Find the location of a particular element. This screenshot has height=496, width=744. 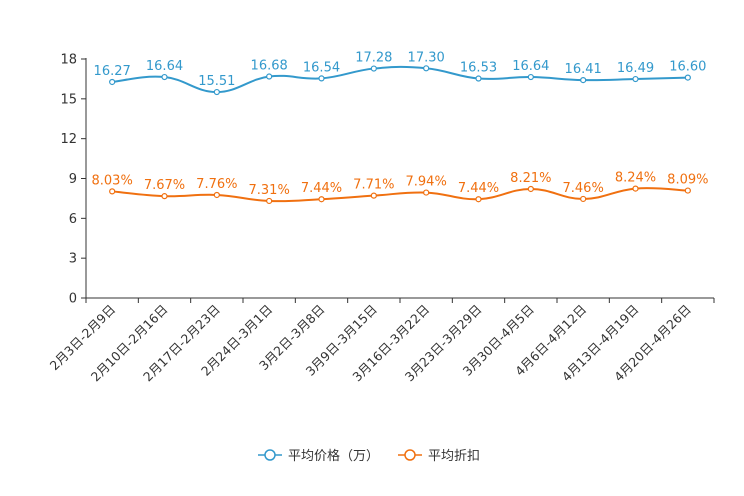

legend-item-0: 平均价格（万） is located at coordinates (318, 456).